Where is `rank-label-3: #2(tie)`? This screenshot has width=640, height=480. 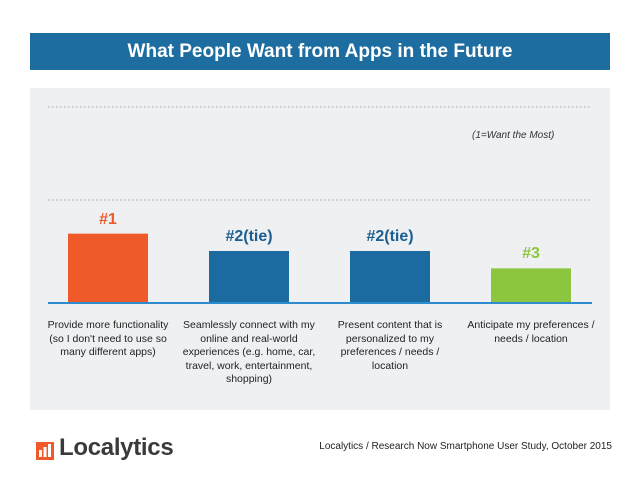
rank-label-3: #2(tie) is located at coordinates (390, 236).